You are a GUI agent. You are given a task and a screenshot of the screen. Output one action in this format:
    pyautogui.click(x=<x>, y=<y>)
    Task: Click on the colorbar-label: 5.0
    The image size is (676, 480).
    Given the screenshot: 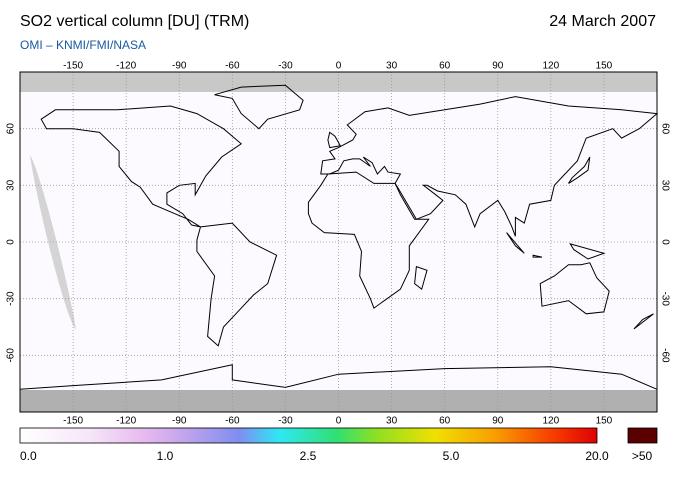 What is the action you would take?
    pyautogui.click(x=451, y=456)
    